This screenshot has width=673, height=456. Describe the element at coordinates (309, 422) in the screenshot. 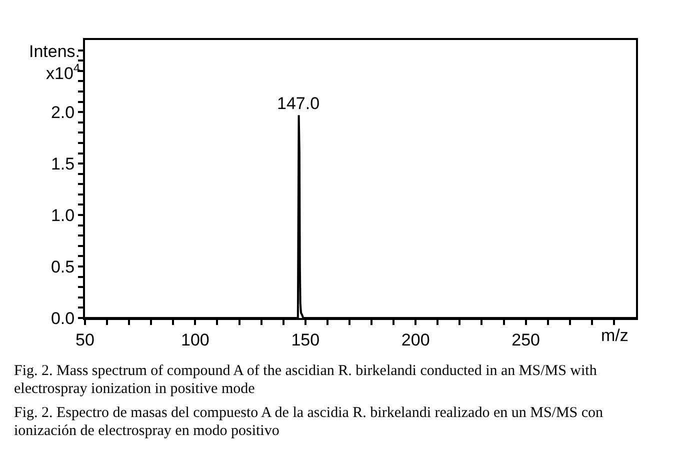

I see `caption: Fig. 2. Espectro de masas del compuesto A de la ascidia R. birkelandi realizado en un MS/MS con ionización de electrospray en modo positivo` at that location.